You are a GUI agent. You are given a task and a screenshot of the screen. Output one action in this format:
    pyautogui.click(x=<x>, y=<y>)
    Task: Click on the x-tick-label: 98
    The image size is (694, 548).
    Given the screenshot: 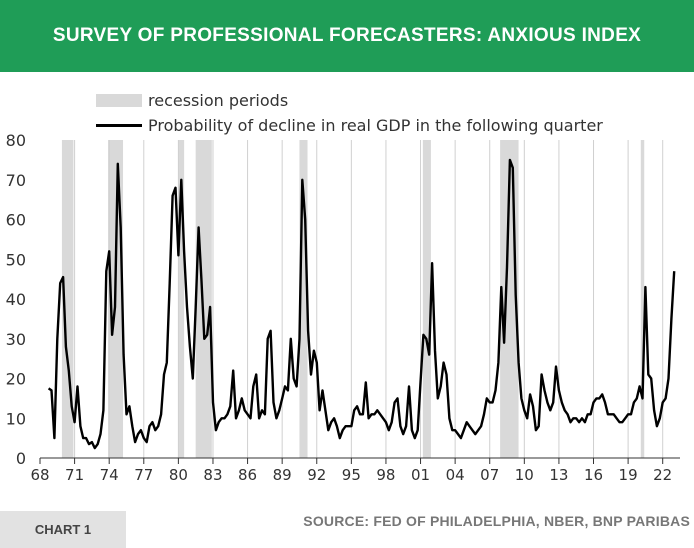 What is the action you would take?
    pyautogui.click(x=385, y=475)
    